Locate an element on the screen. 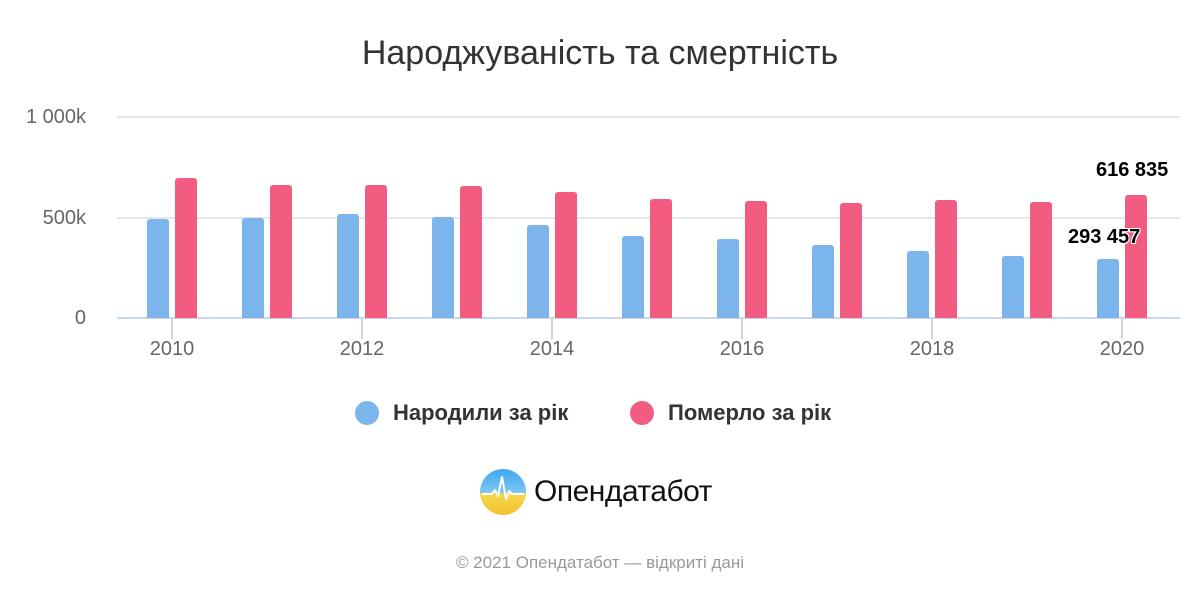 This screenshot has height=600, width=1200. bar-births-2014 is located at coordinates (538, 271).